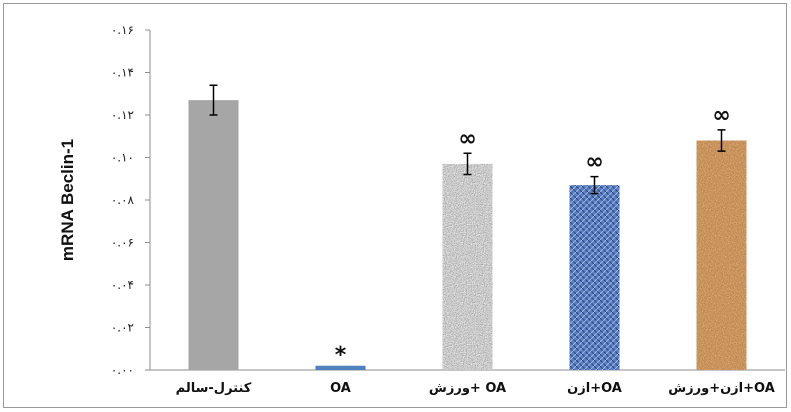 Image resolution: width=791 pixels, height=412 pixels. Describe the element at coordinates (467, 388) in the screenshot. I see `x-category-label: ورزش+ OA` at that location.